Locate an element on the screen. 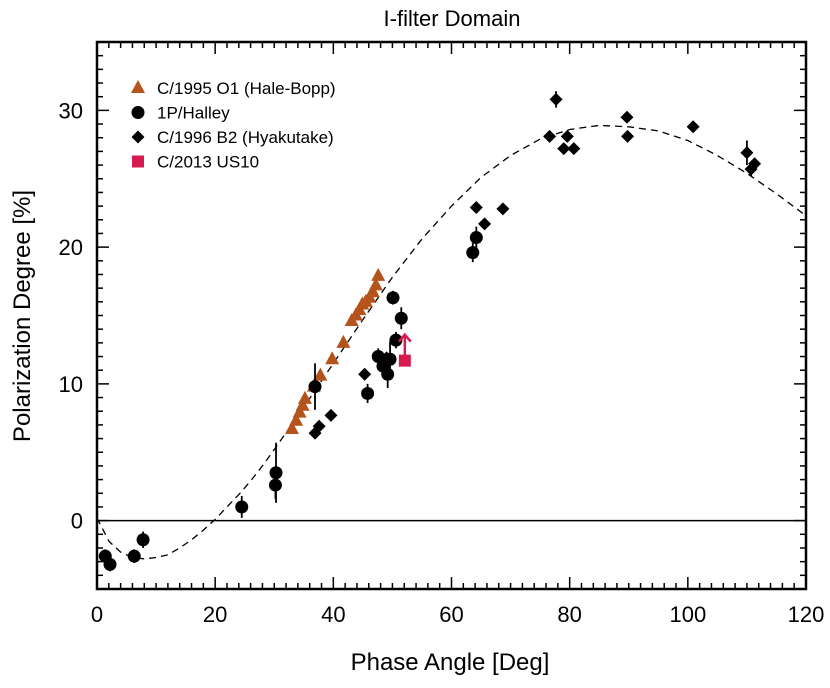 This screenshot has height=688, width=830. legend-marker-circle is located at coordinates (138, 112).